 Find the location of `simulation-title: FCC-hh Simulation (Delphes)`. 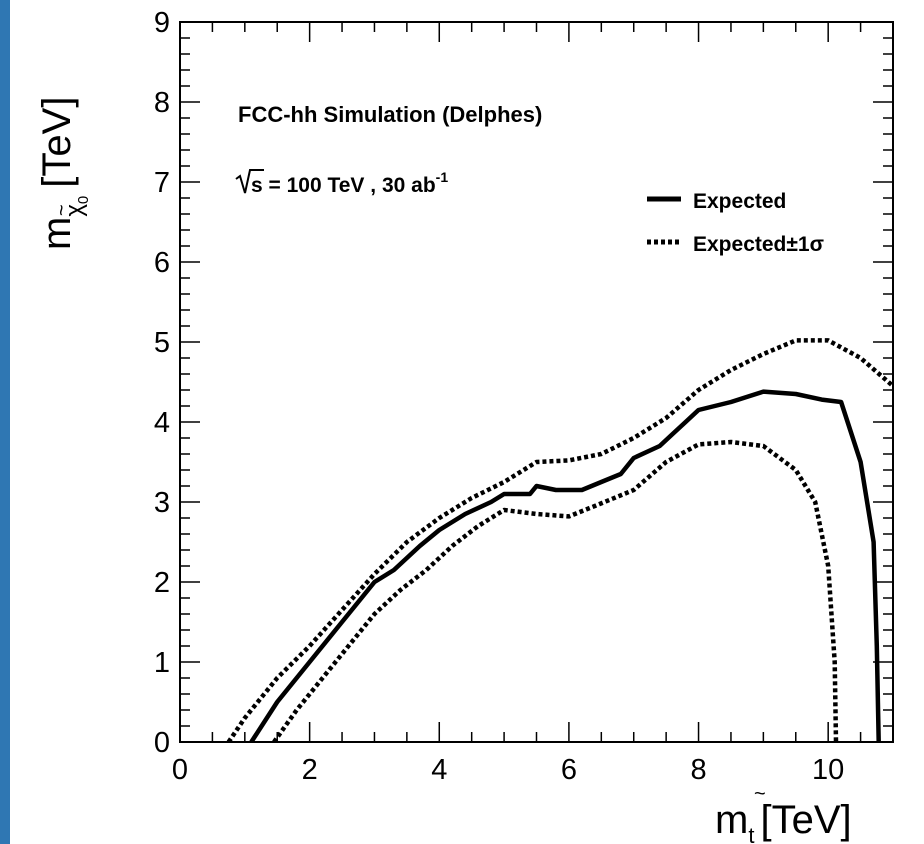

simulation-title: FCC-hh Simulation (Delphes) is located at coordinates (390, 114).